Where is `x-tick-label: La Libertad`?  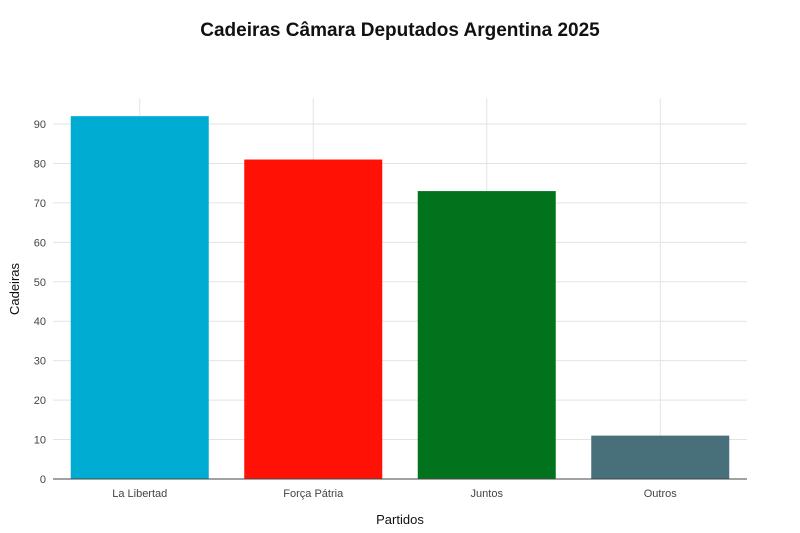
x-tick-label: La Libertad is located at coordinates (139, 494).